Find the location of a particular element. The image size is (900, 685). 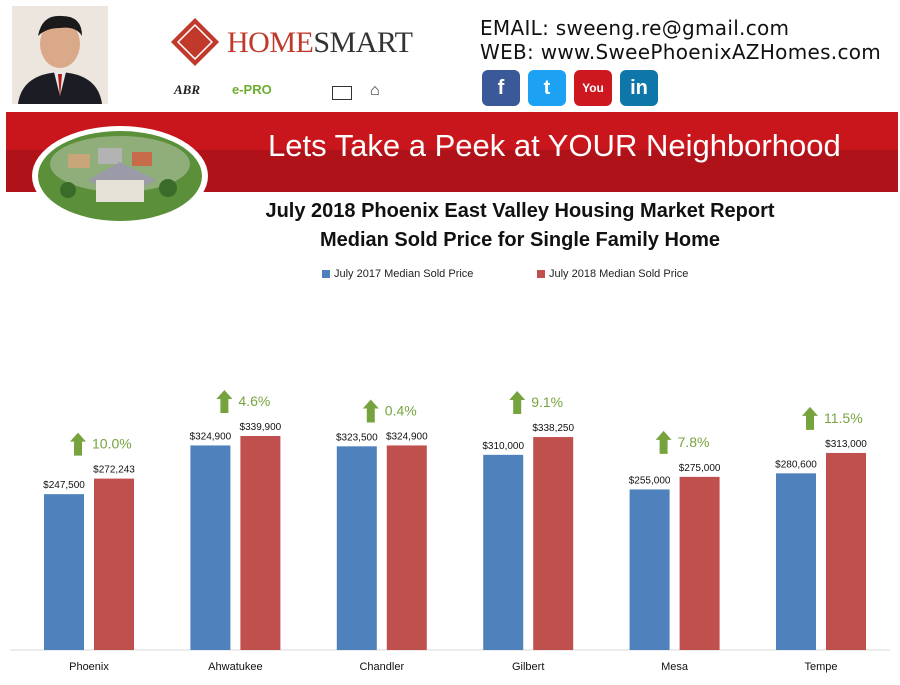

category-label-mesa: Mesa is located at coordinates (675, 667).